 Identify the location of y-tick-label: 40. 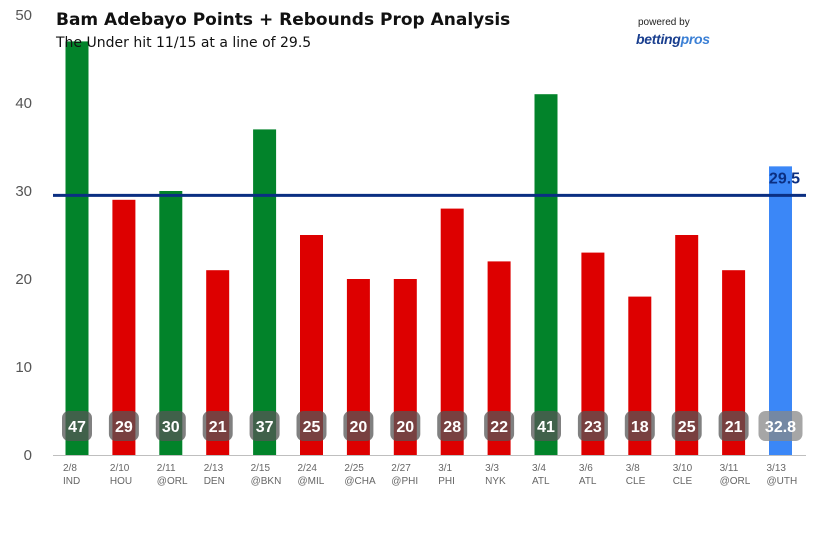
(23, 103).